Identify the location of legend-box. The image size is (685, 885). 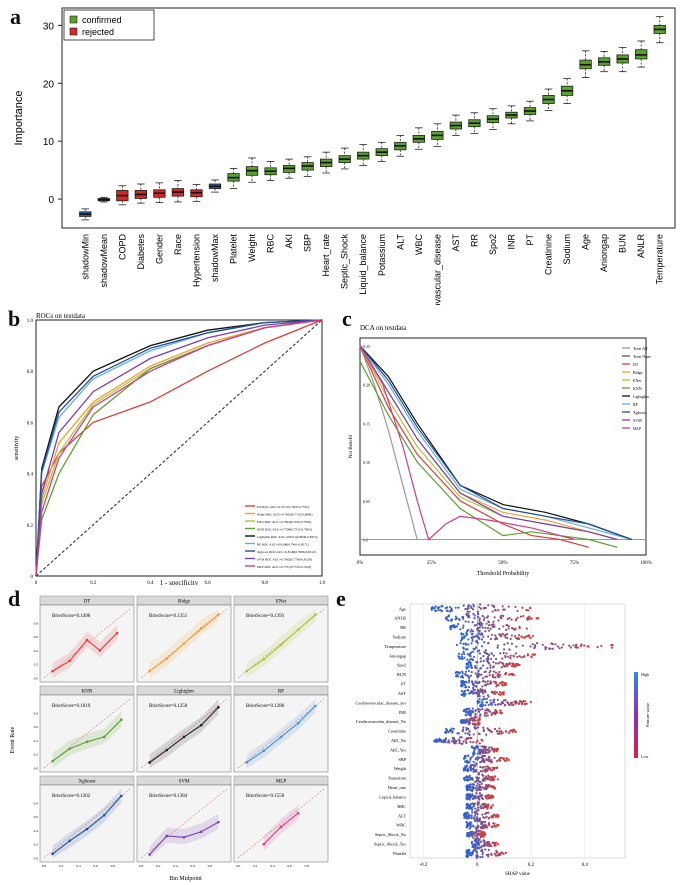
(109, 25).